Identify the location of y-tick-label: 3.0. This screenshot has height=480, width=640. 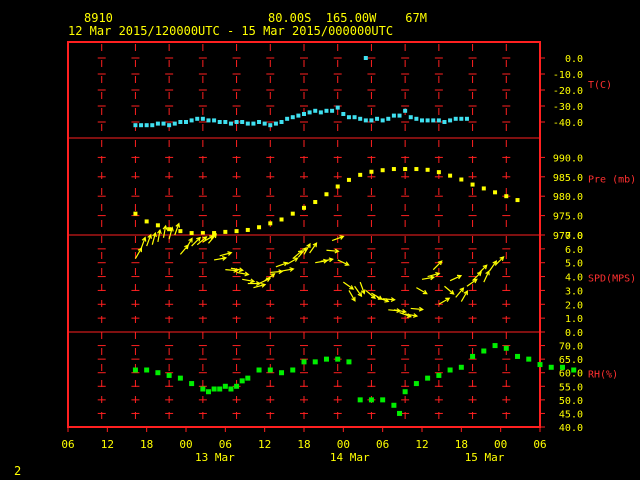
(574, 291).